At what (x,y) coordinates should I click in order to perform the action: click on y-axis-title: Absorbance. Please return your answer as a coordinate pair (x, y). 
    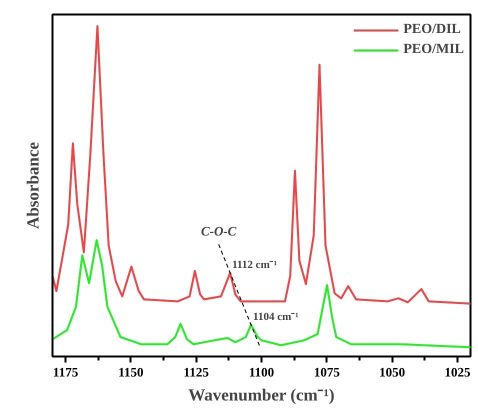
    Looking at the image, I should click on (33, 185).